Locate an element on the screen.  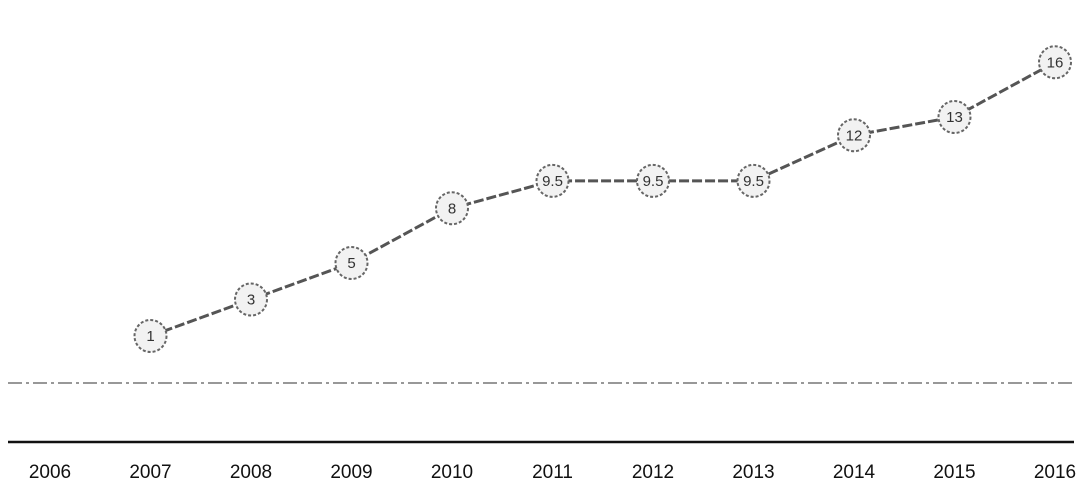
data-point-label: 5 is located at coordinates (351, 263).